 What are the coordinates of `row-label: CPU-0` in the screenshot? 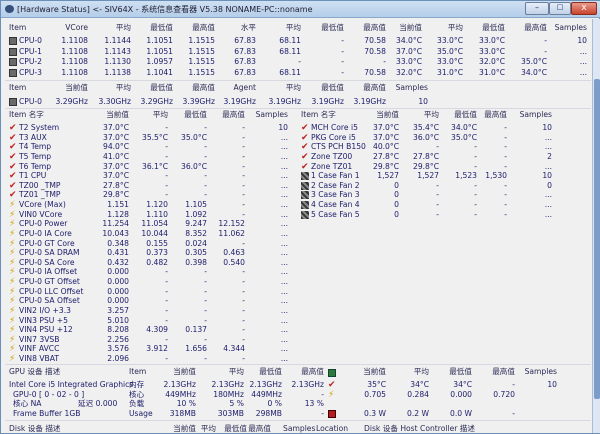 It's located at (31, 101).